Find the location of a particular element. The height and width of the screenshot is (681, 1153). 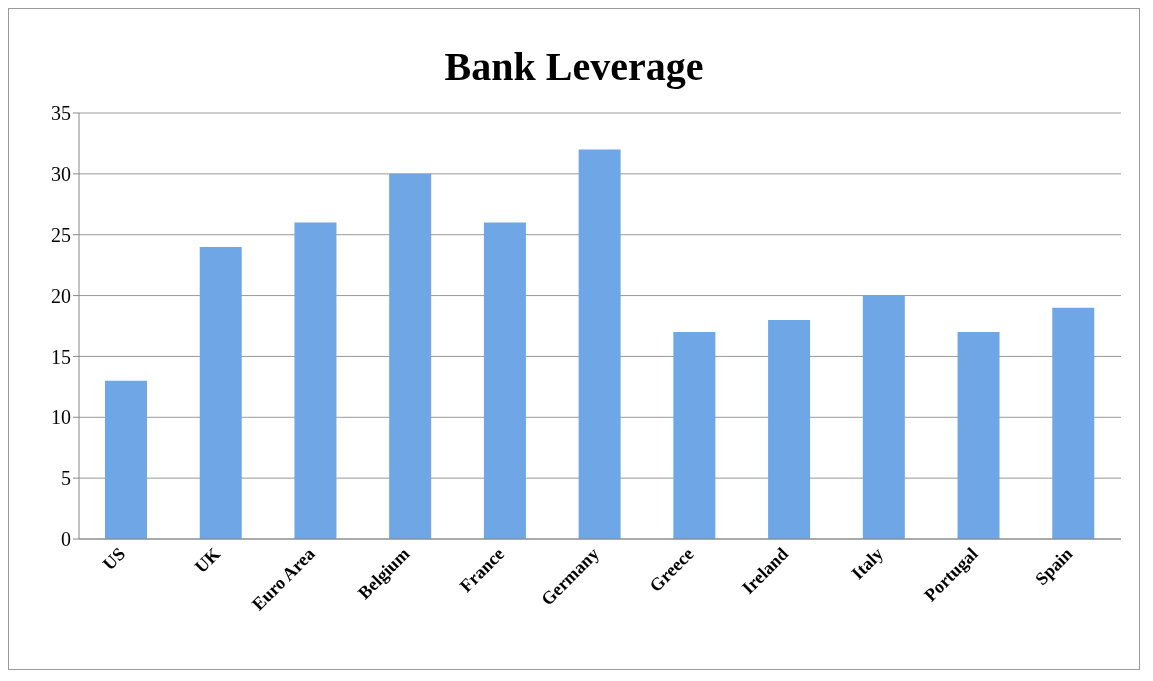

y-tick-label: 10 is located at coordinates (61, 417).